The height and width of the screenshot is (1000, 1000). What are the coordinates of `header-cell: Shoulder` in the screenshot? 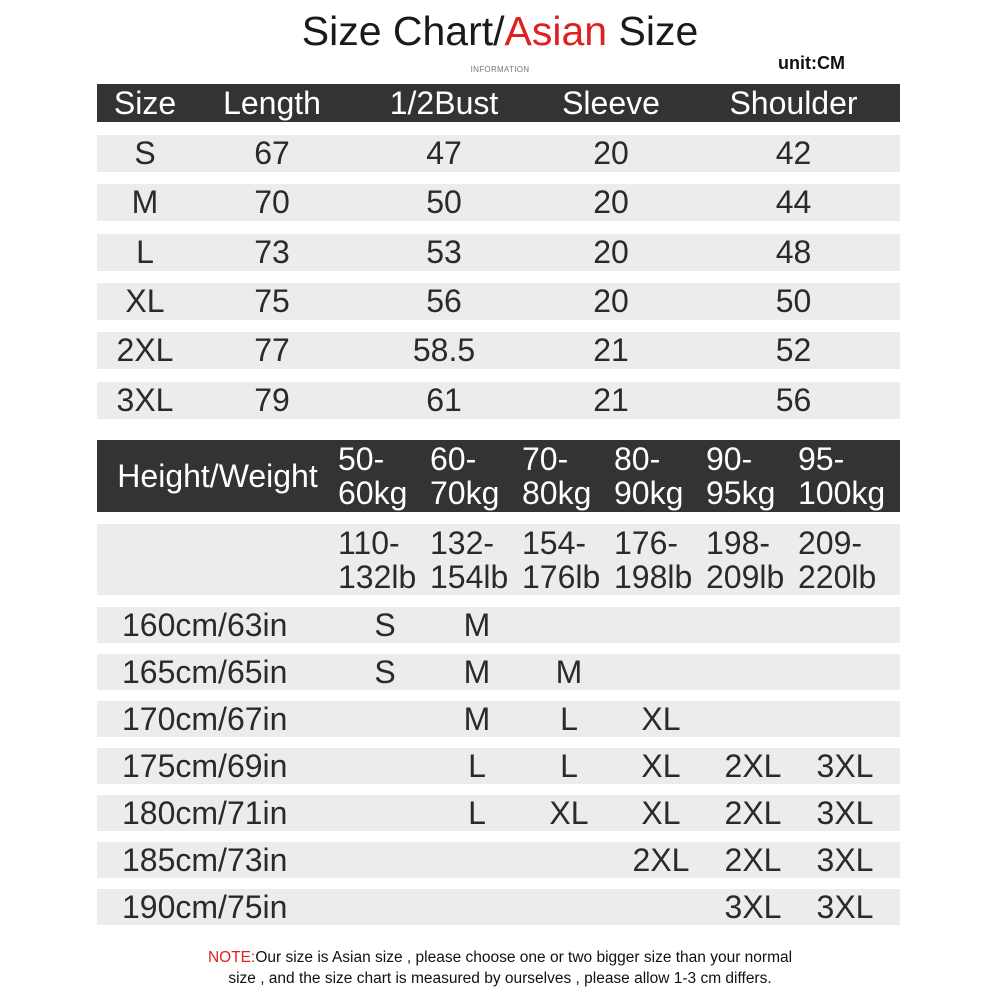 It's located at (793, 102).